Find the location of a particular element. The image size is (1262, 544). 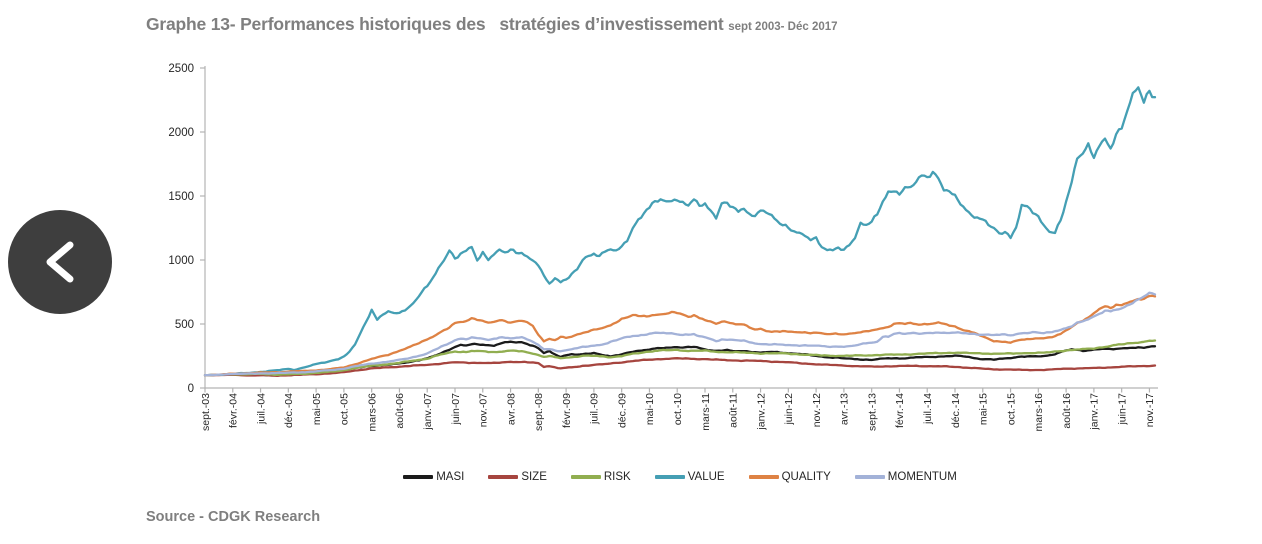

legend-label-masi: MASI is located at coordinates (450, 477).